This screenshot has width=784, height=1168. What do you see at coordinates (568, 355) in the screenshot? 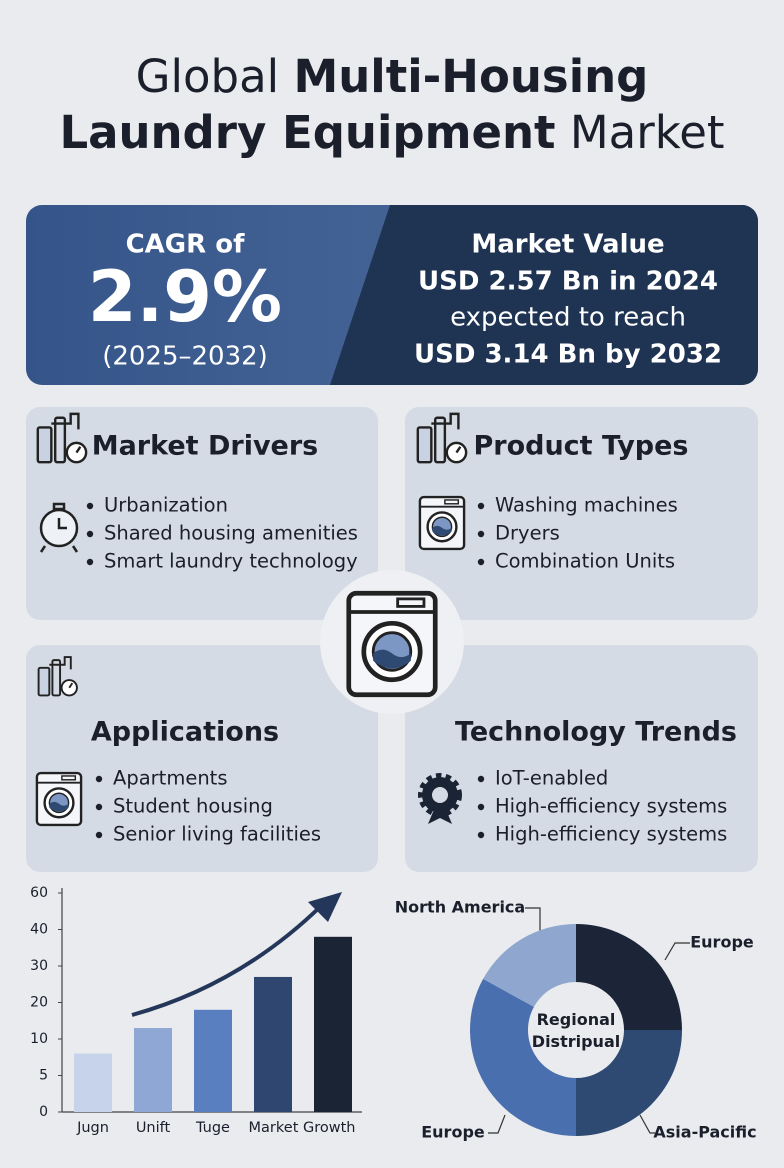
I see `market-value-line: USD 3.14 Bn by 2032` at bounding box center [568, 355].